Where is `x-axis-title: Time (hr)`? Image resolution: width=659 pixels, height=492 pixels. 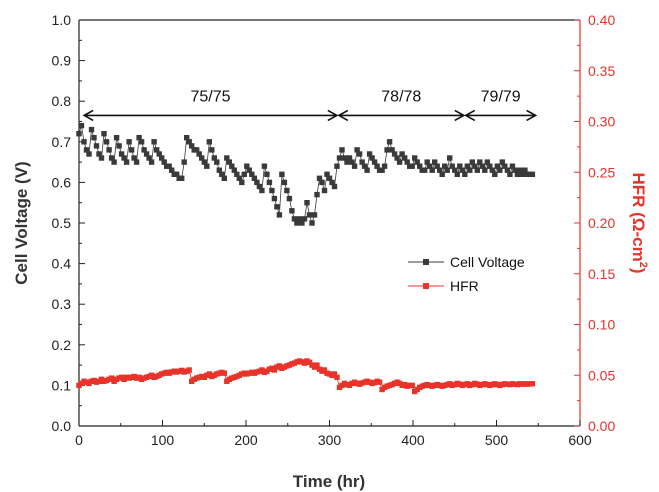 x-axis-title: Time (hr) is located at coordinates (329, 481).